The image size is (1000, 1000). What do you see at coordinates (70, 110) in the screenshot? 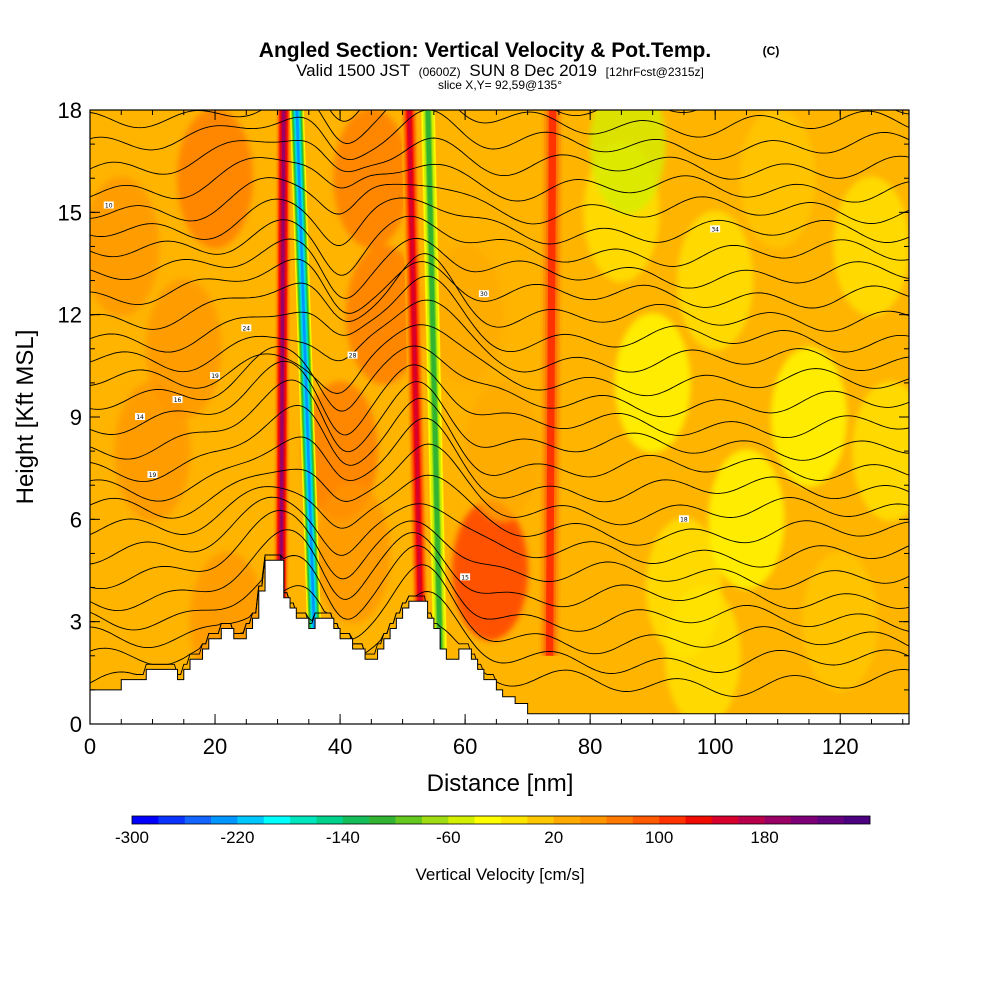
I see `y-tick-label: 18` at bounding box center [70, 110].